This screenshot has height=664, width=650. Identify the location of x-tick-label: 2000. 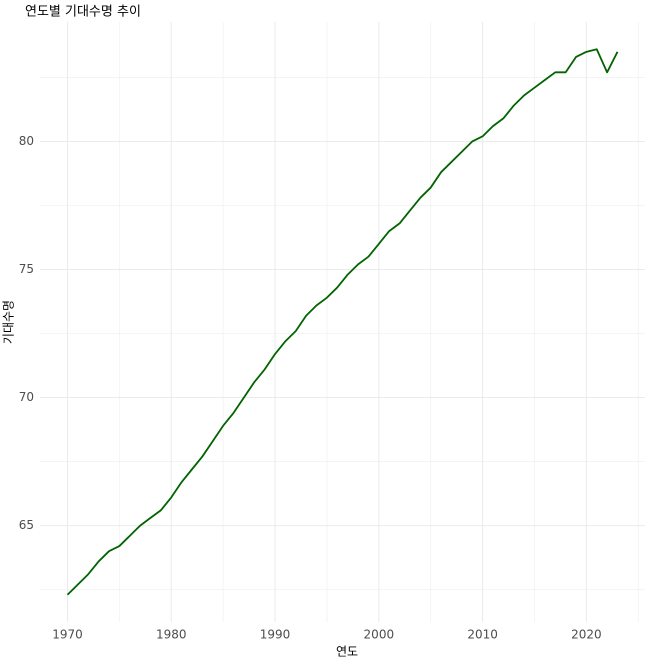
(379, 635).